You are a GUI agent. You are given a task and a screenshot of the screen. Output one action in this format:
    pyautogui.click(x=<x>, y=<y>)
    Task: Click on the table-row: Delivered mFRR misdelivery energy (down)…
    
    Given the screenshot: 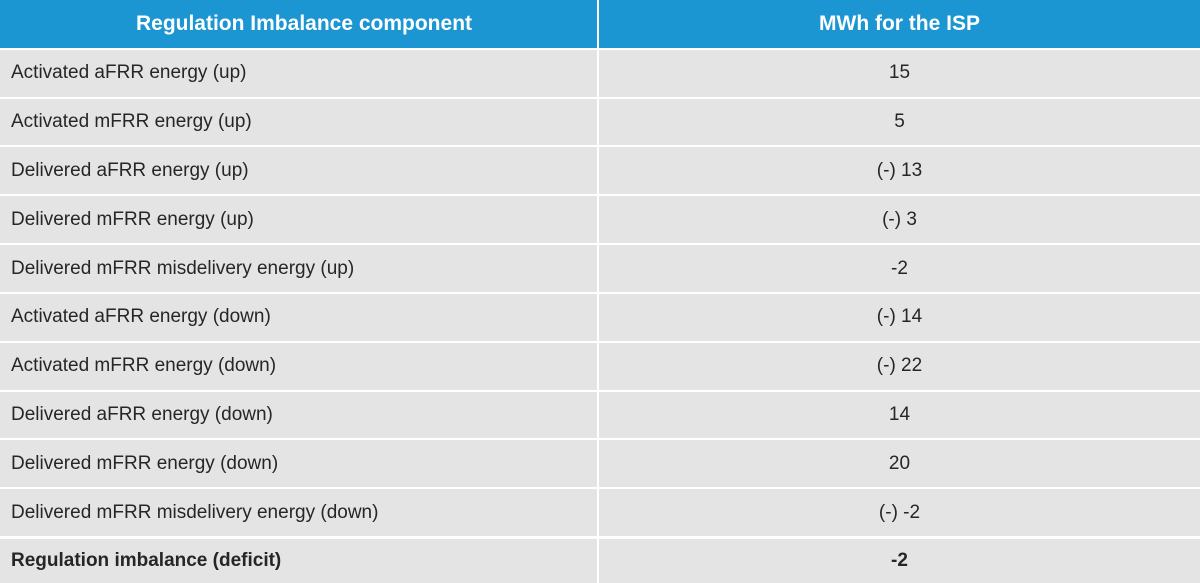 What is the action you would take?
    pyautogui.click(x=600, y=512)
    